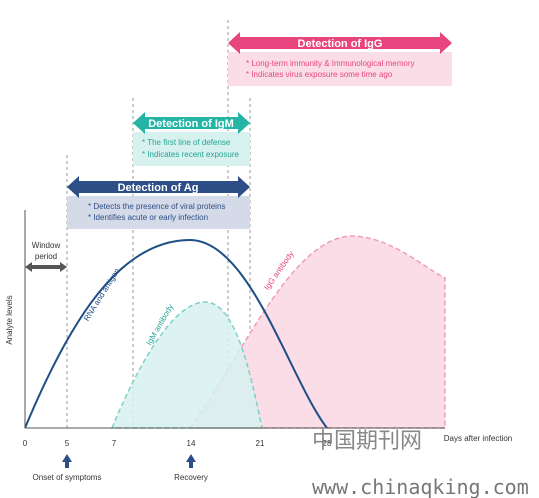  I want to click on igm-title: Detection of IgM, so click(191, 124).